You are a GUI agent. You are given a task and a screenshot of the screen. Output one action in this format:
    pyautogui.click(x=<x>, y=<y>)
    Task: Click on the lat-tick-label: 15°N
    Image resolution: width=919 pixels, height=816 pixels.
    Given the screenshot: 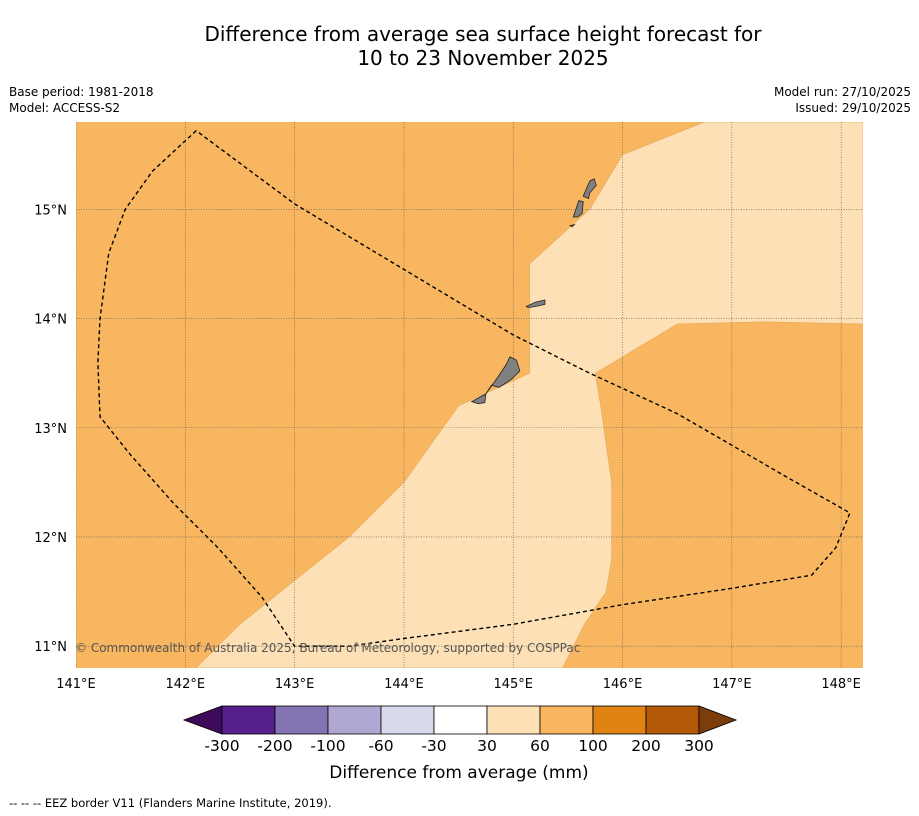 What is the action you would take?
    pyautogui.click(x=50, y=210)
    